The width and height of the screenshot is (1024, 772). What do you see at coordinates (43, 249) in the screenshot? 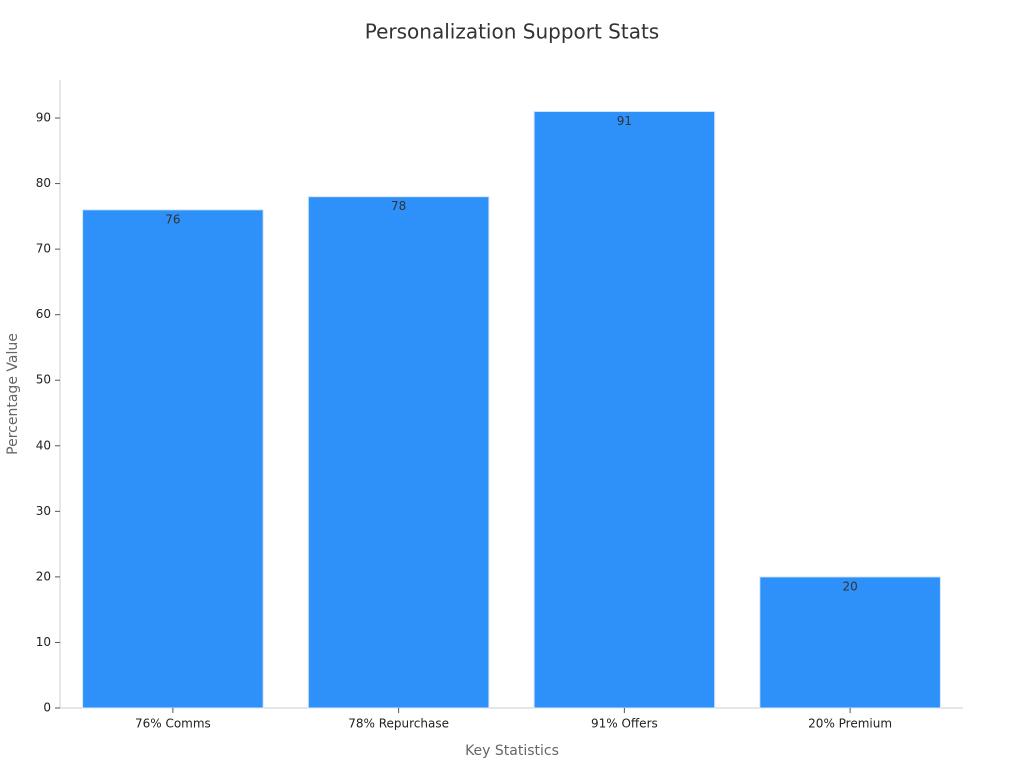
I see `y-tick-label: 70` at bounding box center [43, 249].